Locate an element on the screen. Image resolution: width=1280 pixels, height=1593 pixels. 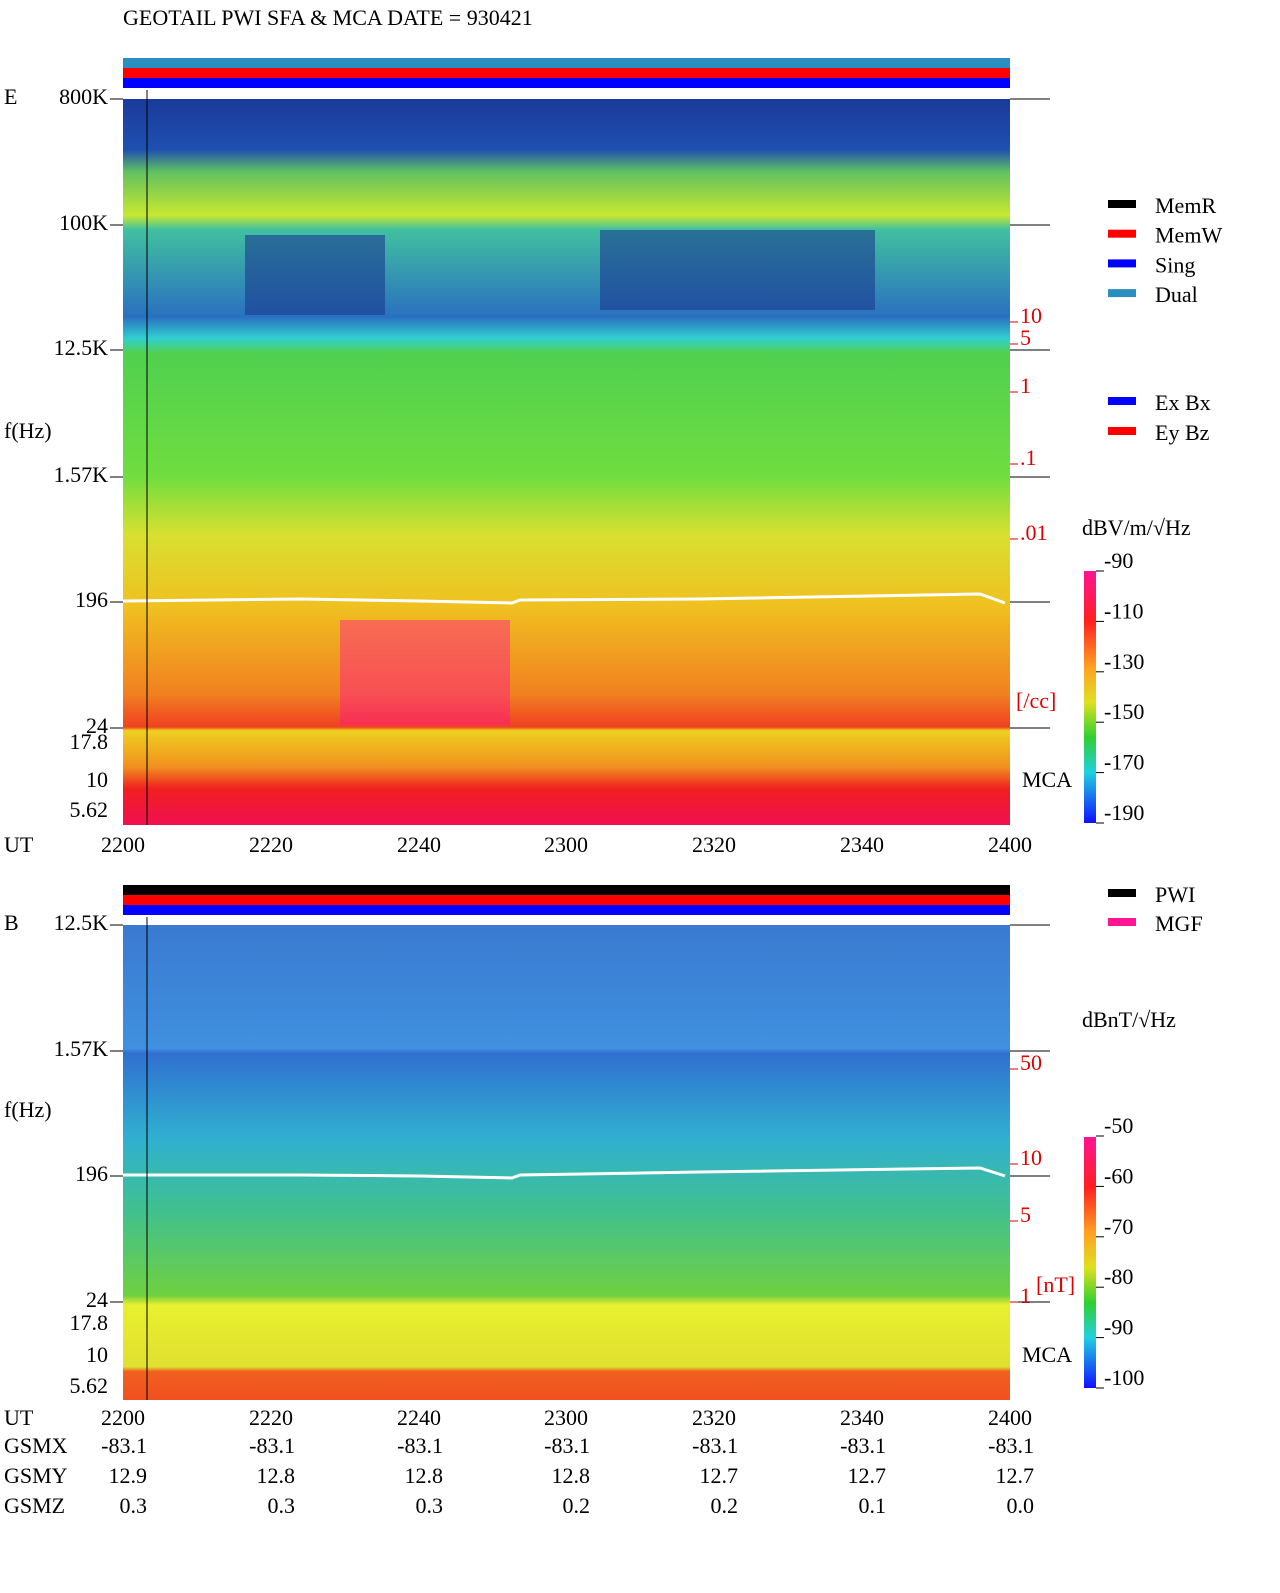
colorbar-tick-label: -70 is located at coordinates (1118, 1226).